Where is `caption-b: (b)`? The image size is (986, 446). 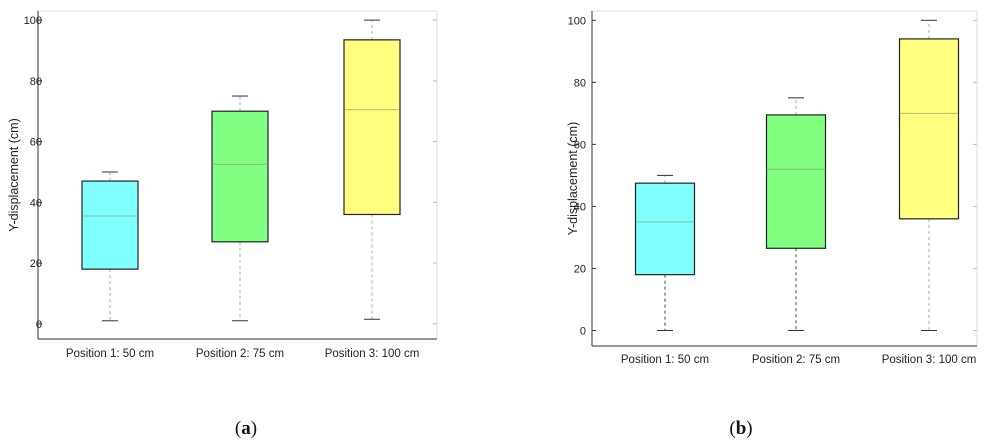
caption-b: (b) is located at coordinates (740, 428).